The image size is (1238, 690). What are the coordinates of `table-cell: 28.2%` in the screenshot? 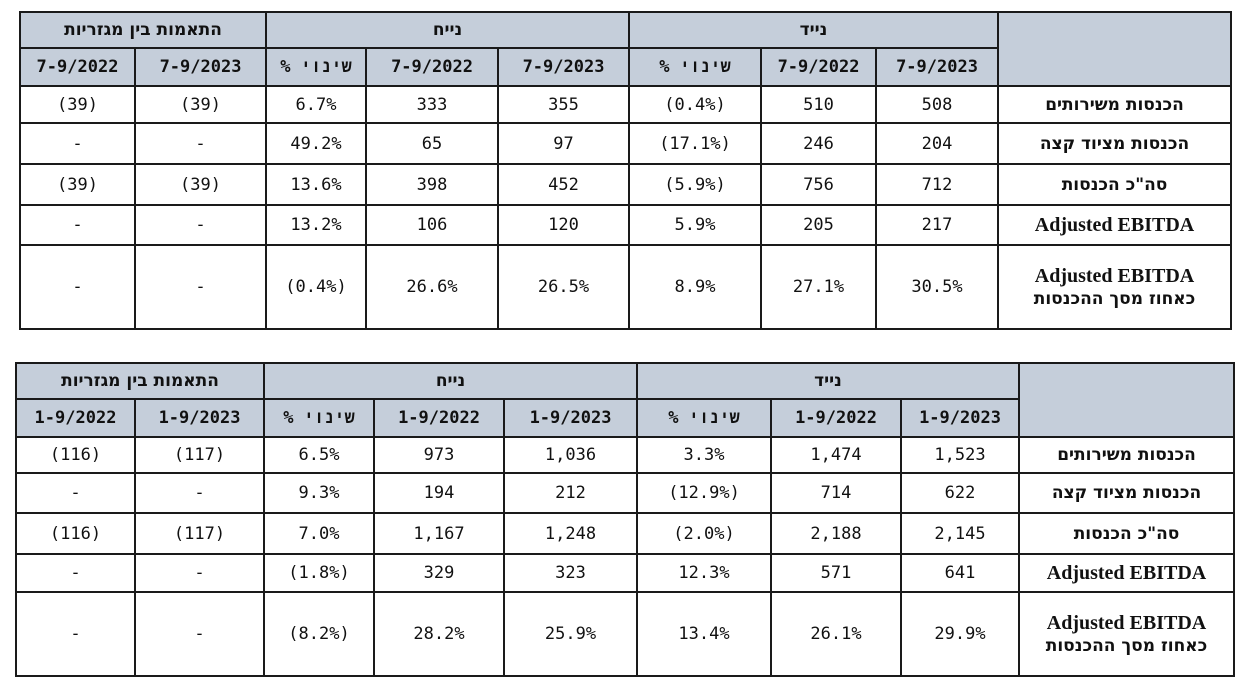 It's located at (439, 634).